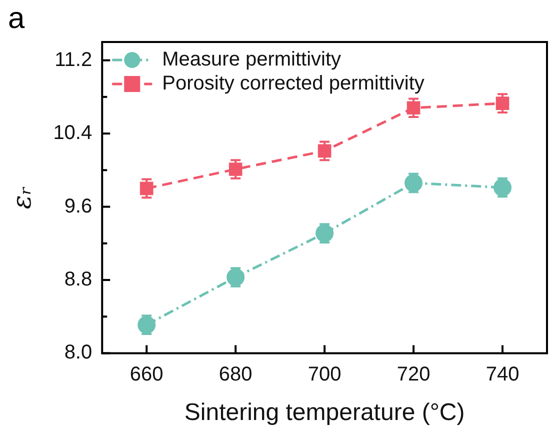 The width and height of the screenshot is (557, 436). I want to click on x-tick-label: 680, so click(235, 375).